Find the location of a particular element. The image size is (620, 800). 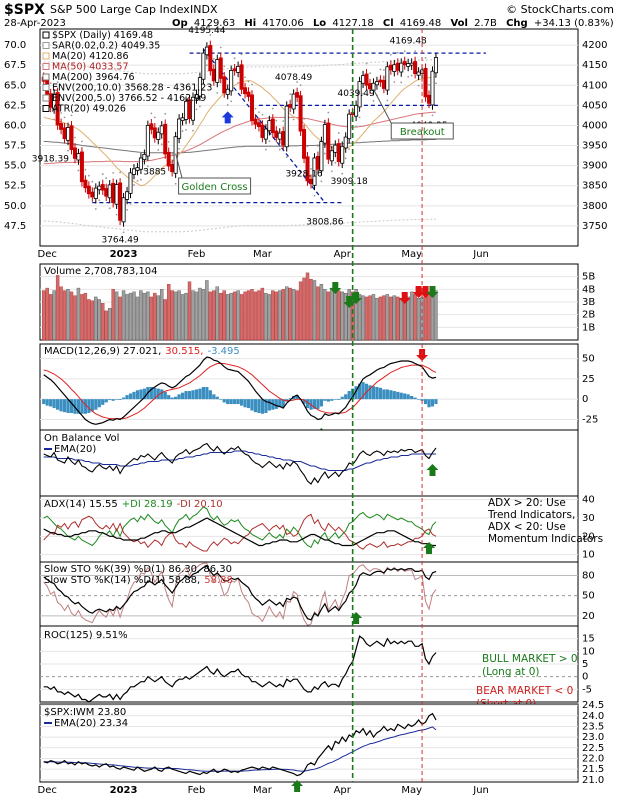

ratio-tick-label: 21.5 is located at coordinates (593, 769).